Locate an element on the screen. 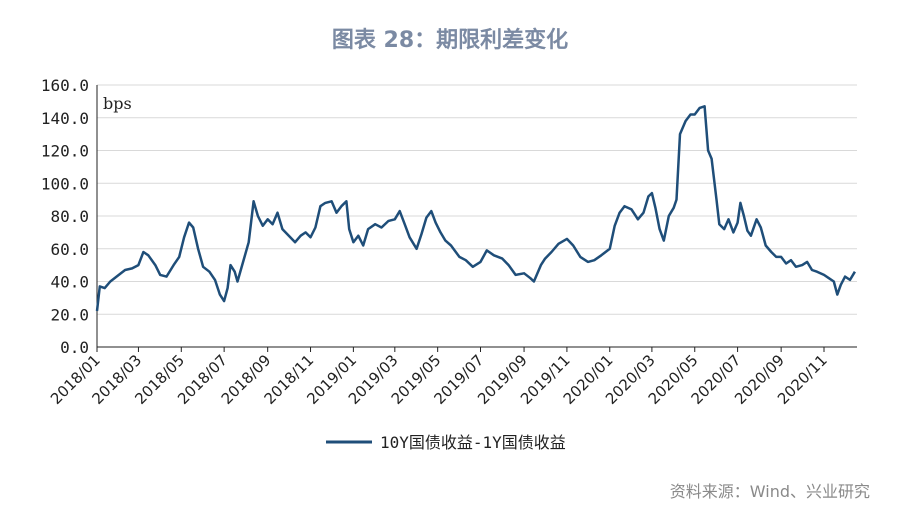 The height and width of the screenshot is (521, 900). y-tick-label: 80.0 is located at coordinates (69, 216).